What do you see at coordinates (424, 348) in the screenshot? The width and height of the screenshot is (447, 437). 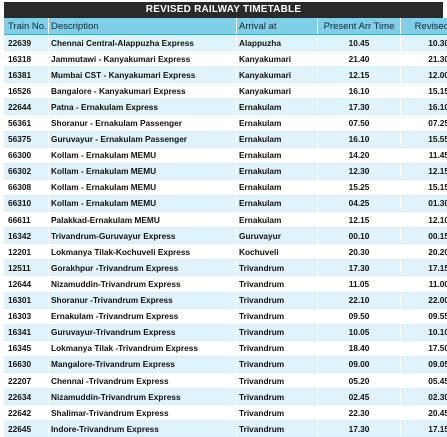 I see `revised-cell: 17.50` at bounding box center [424, 348].